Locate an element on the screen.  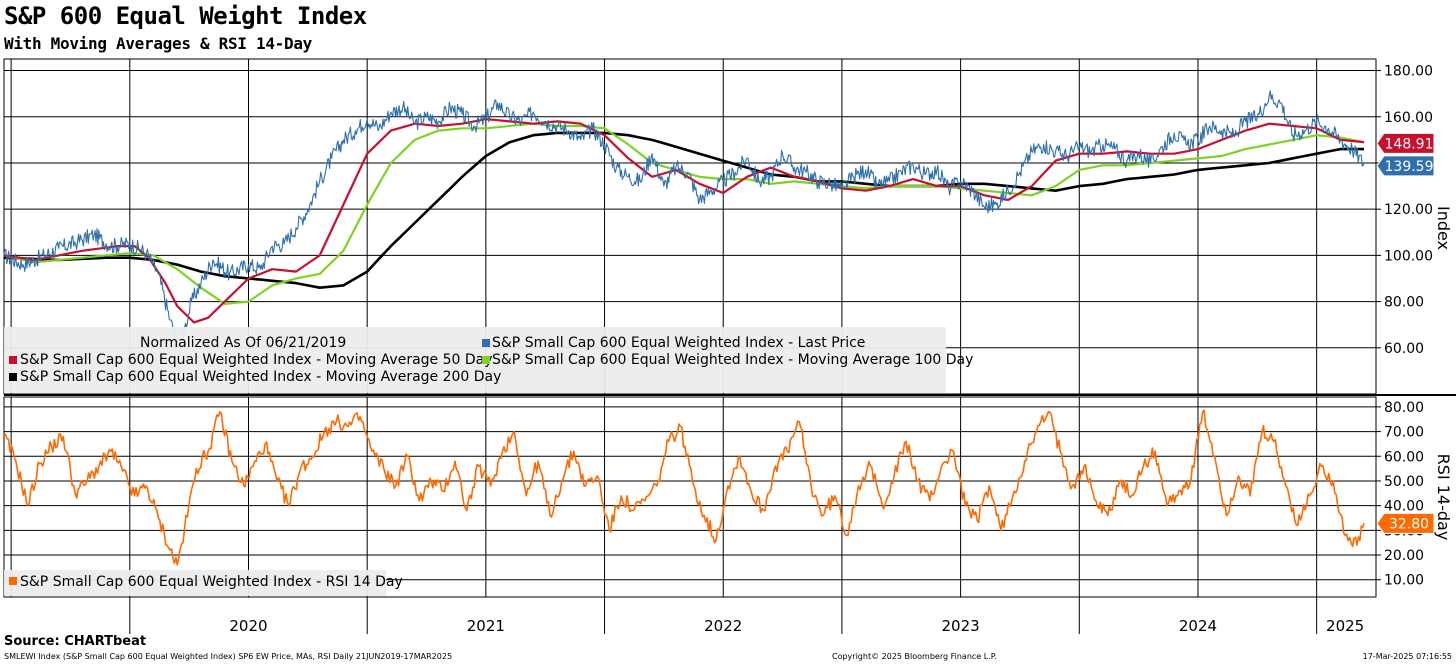
x-tick-label: 2021 is located at coordinates (486, 626).